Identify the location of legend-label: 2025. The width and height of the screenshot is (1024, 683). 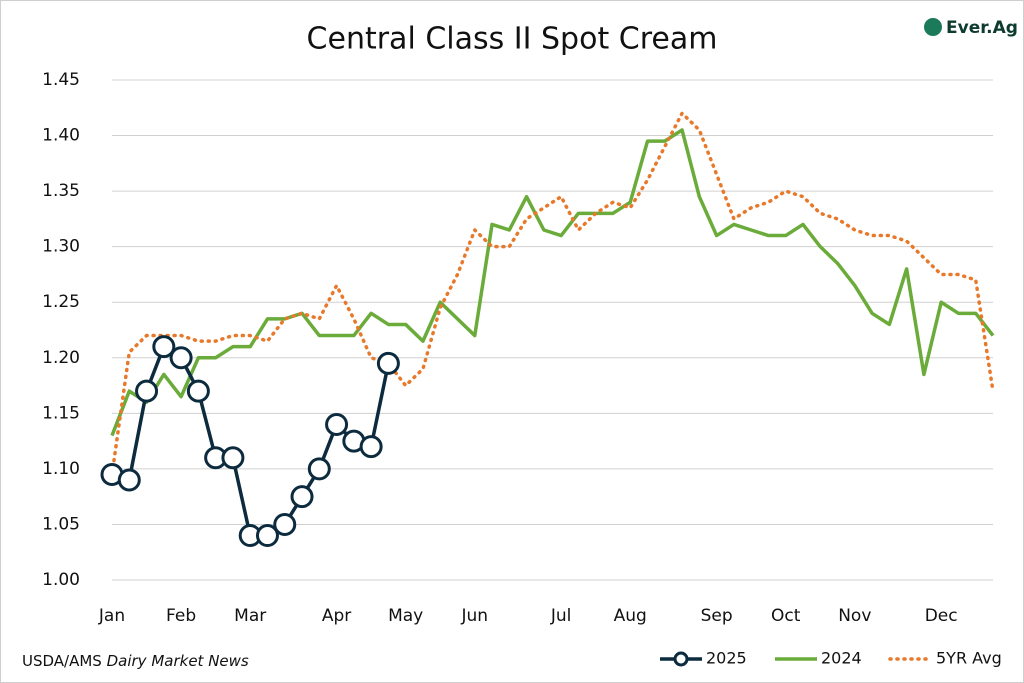
(726, 658).